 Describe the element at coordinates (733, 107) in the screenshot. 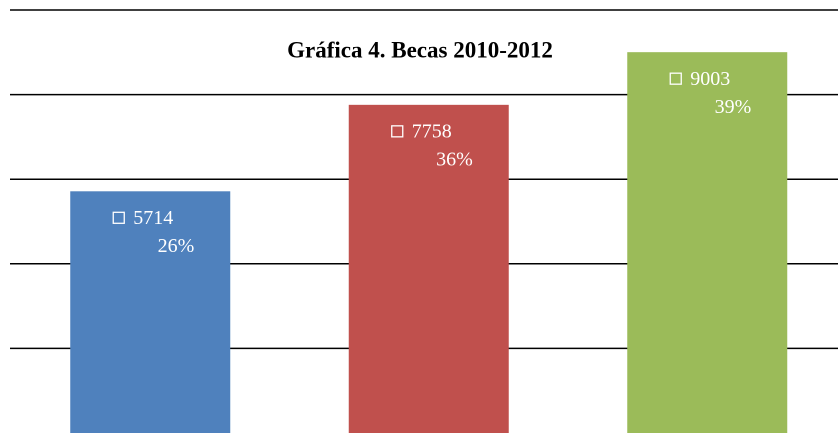

I see `percentage-label: 39%` at that location.